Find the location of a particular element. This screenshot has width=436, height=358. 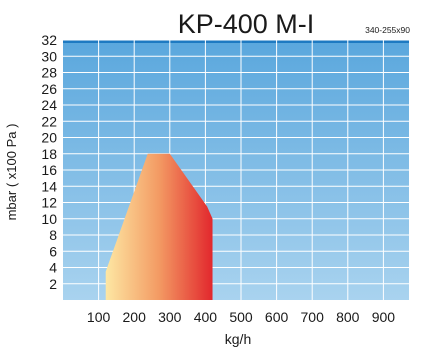

x-tick-label: 100 is located at coordinates (99, 317).